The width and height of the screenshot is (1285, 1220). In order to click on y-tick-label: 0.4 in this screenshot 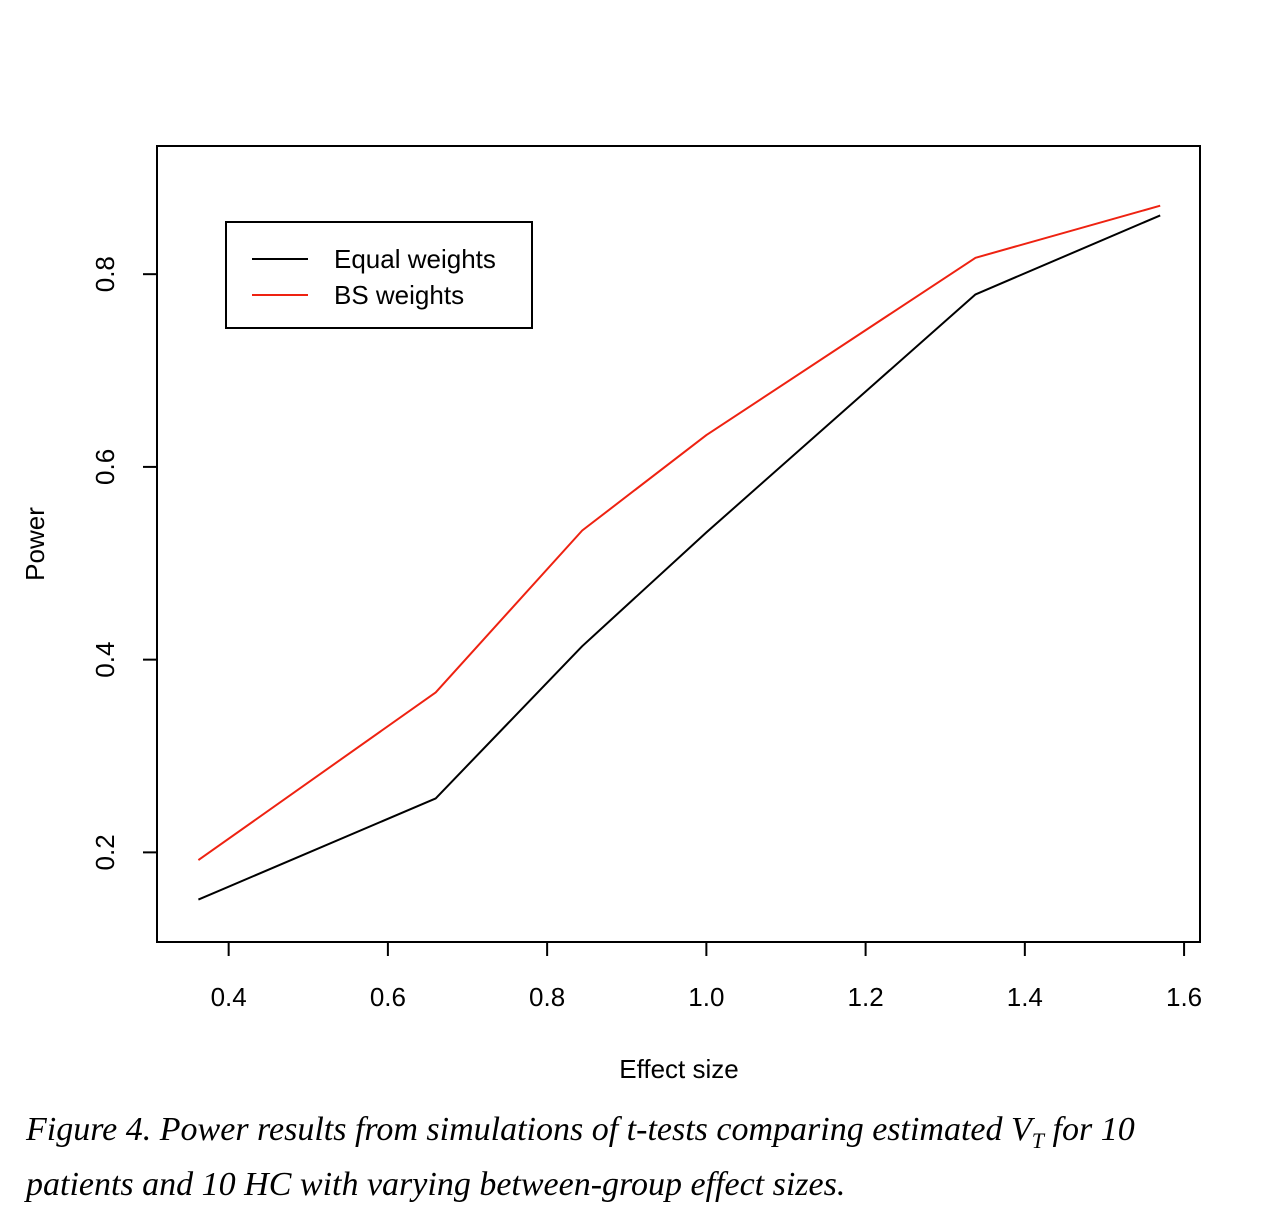, I will do `click(105, 660)`.